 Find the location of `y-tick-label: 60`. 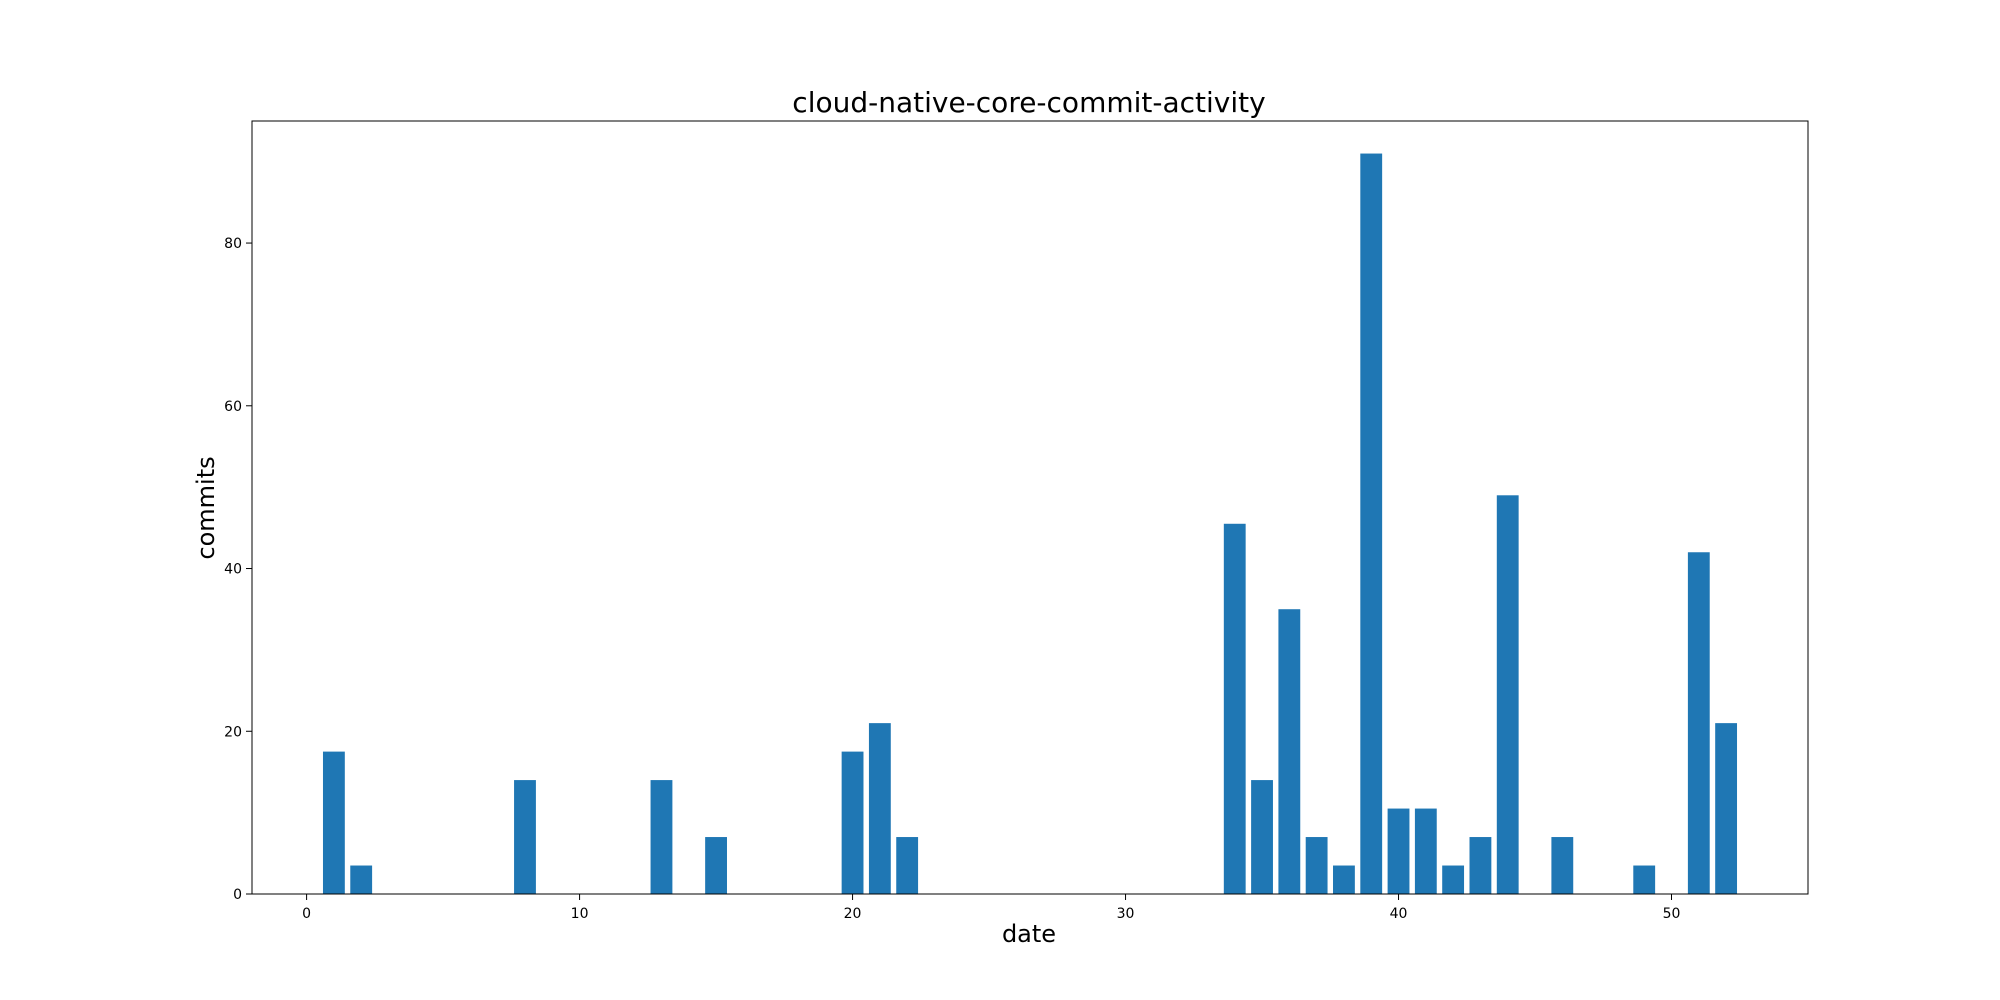

y-tick-label: 60 is located at coordinates (233, 407).